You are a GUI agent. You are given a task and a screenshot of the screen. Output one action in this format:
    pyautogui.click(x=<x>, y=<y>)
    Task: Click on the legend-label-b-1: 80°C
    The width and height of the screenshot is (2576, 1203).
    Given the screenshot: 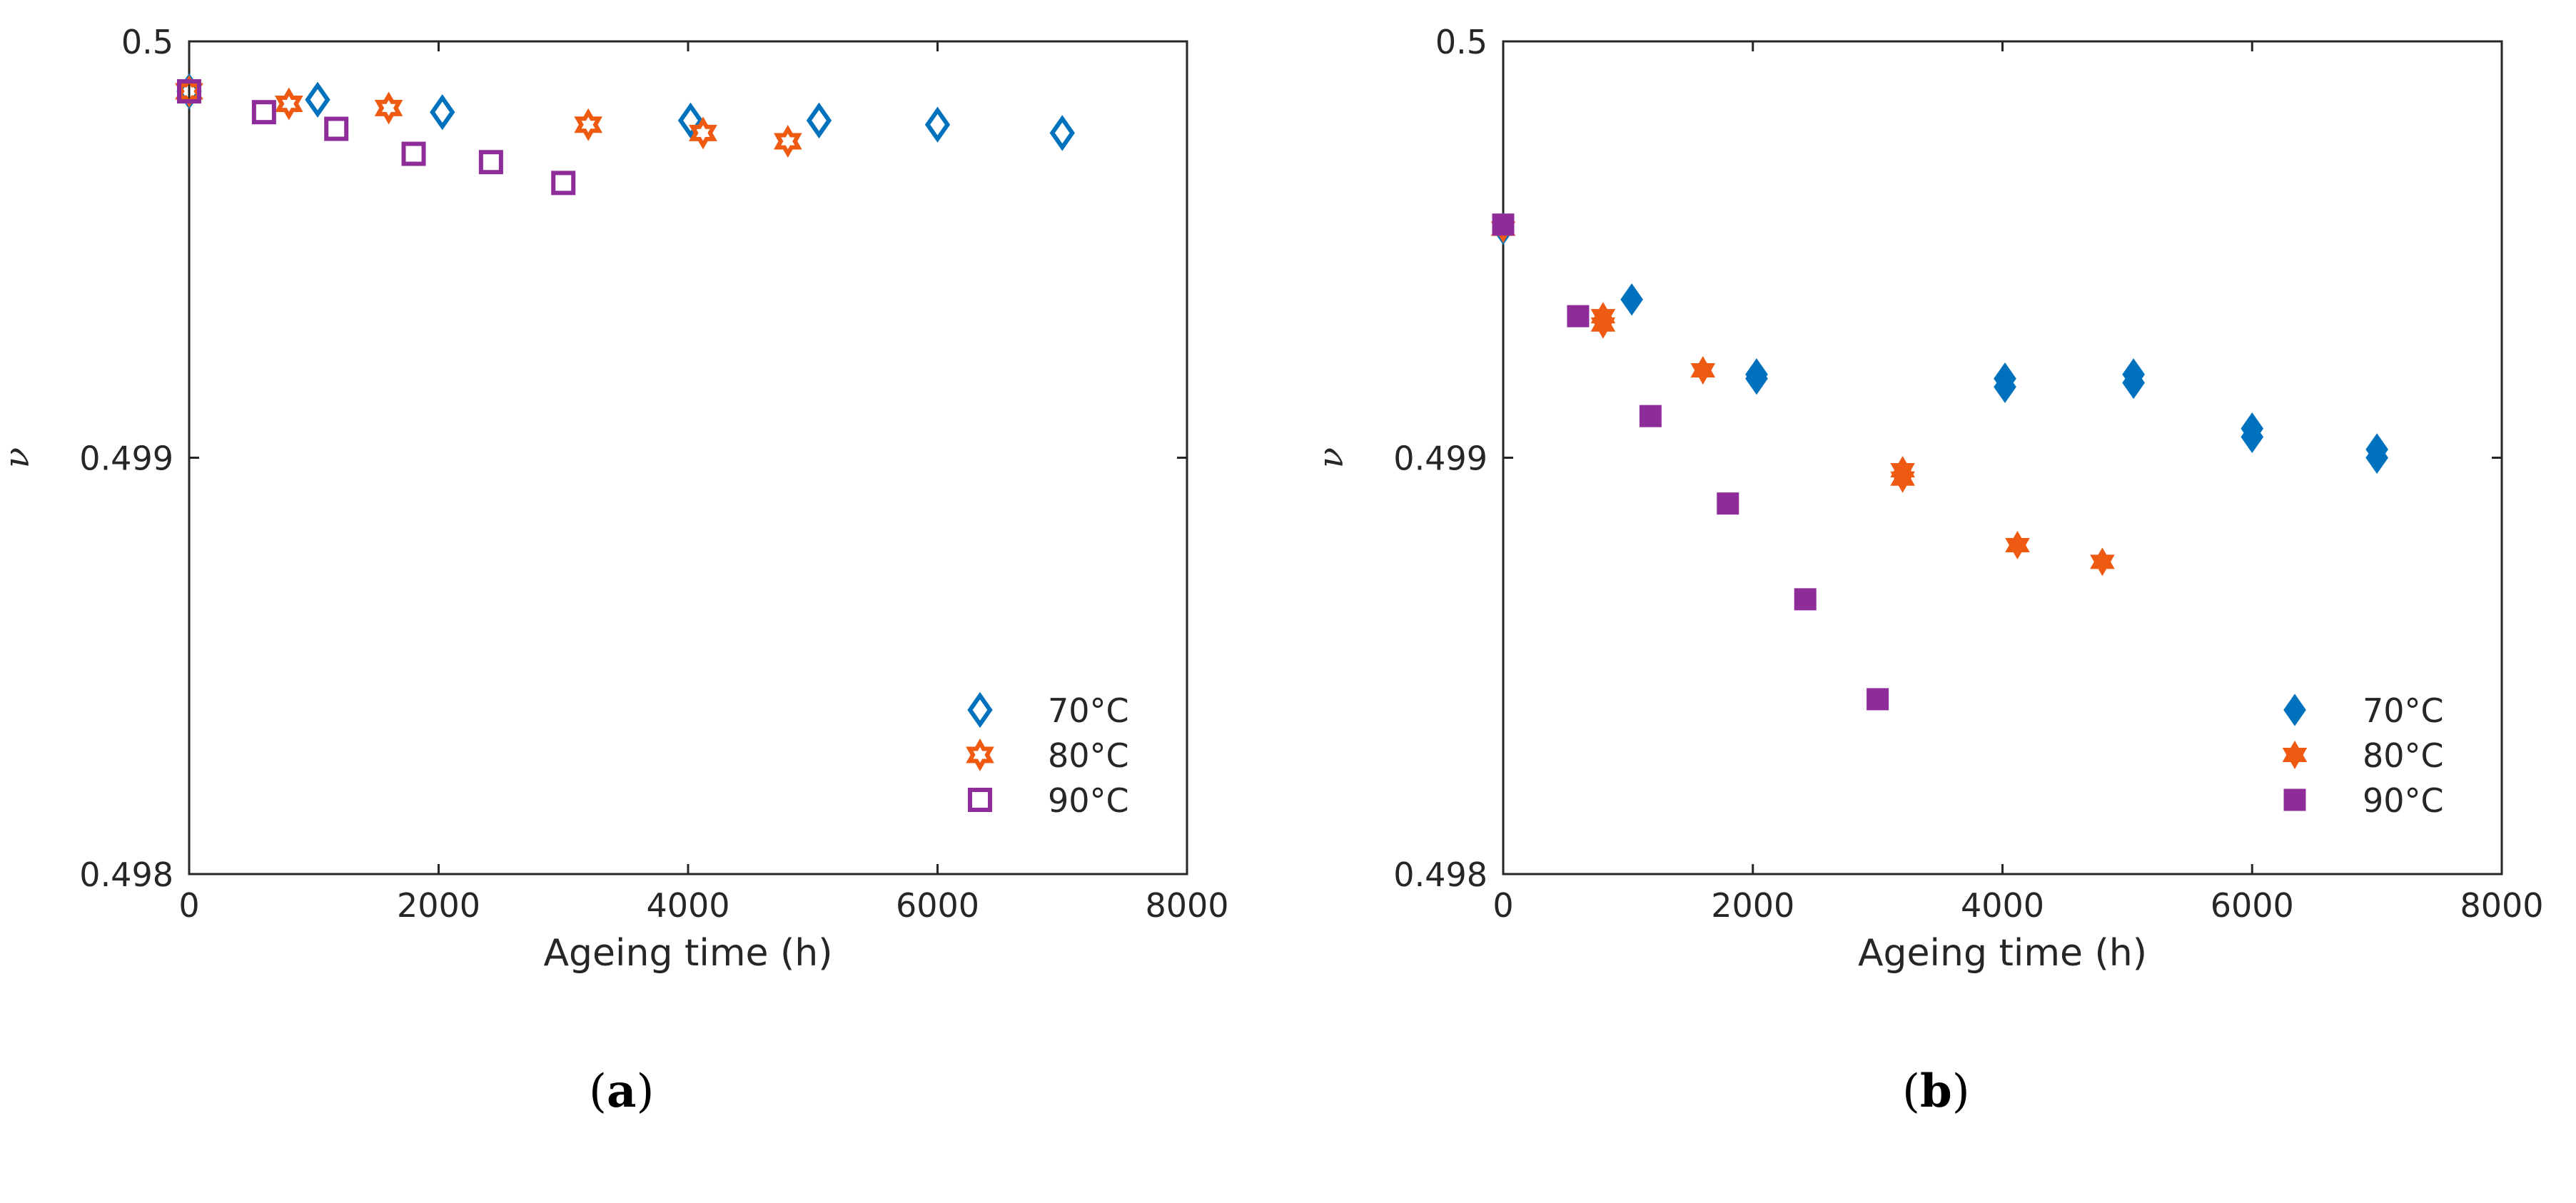 What is the action you would take?
    pyautogui.click(x=2403, y=755)
    